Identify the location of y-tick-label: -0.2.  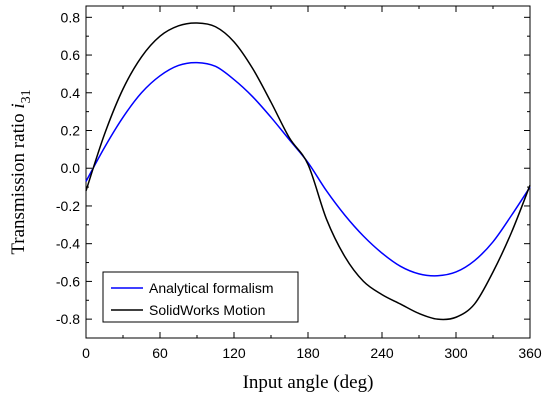
(68, 206).